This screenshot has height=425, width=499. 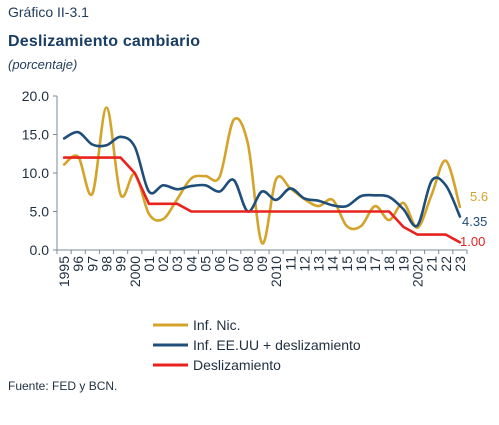 I want to click on x-tick-label: 23, so click(x=460, y=264).